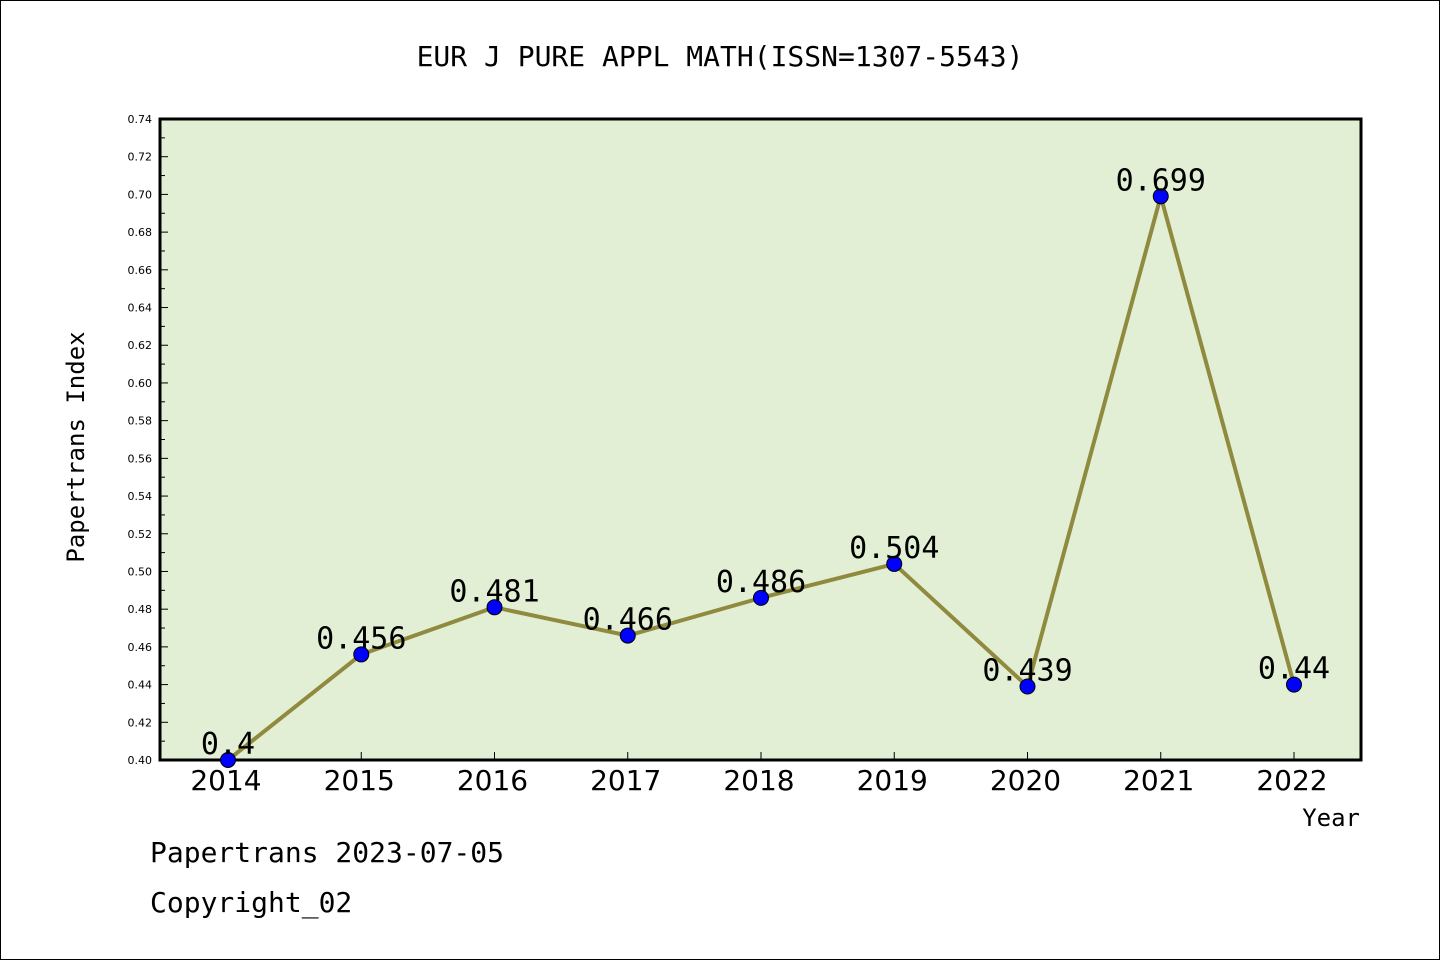  I want to click on y-tick-label: 0.54, so click(140, 496).